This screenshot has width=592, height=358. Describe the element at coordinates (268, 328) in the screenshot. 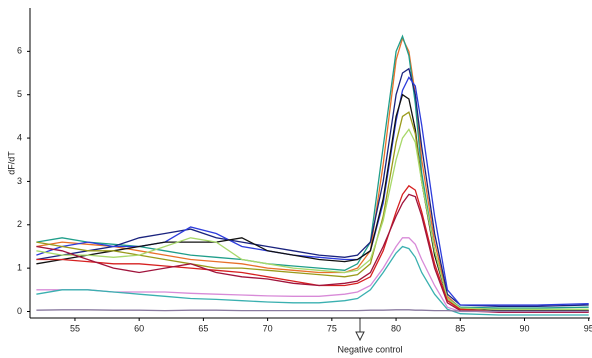

I see `x-tick-label: 70` at that location.